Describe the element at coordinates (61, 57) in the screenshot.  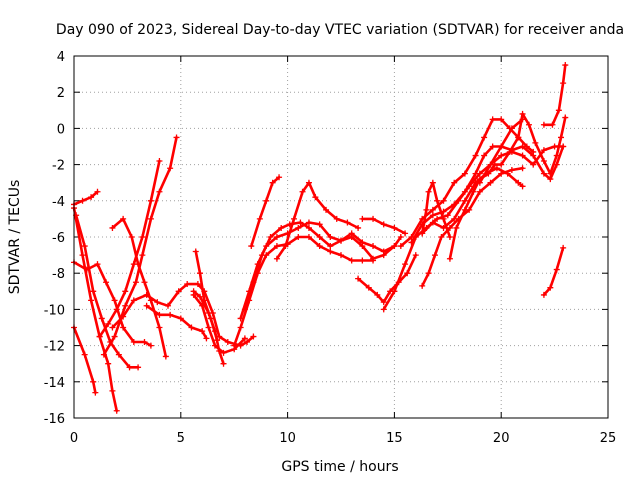
I see `y-tick-label: 4` at that location.